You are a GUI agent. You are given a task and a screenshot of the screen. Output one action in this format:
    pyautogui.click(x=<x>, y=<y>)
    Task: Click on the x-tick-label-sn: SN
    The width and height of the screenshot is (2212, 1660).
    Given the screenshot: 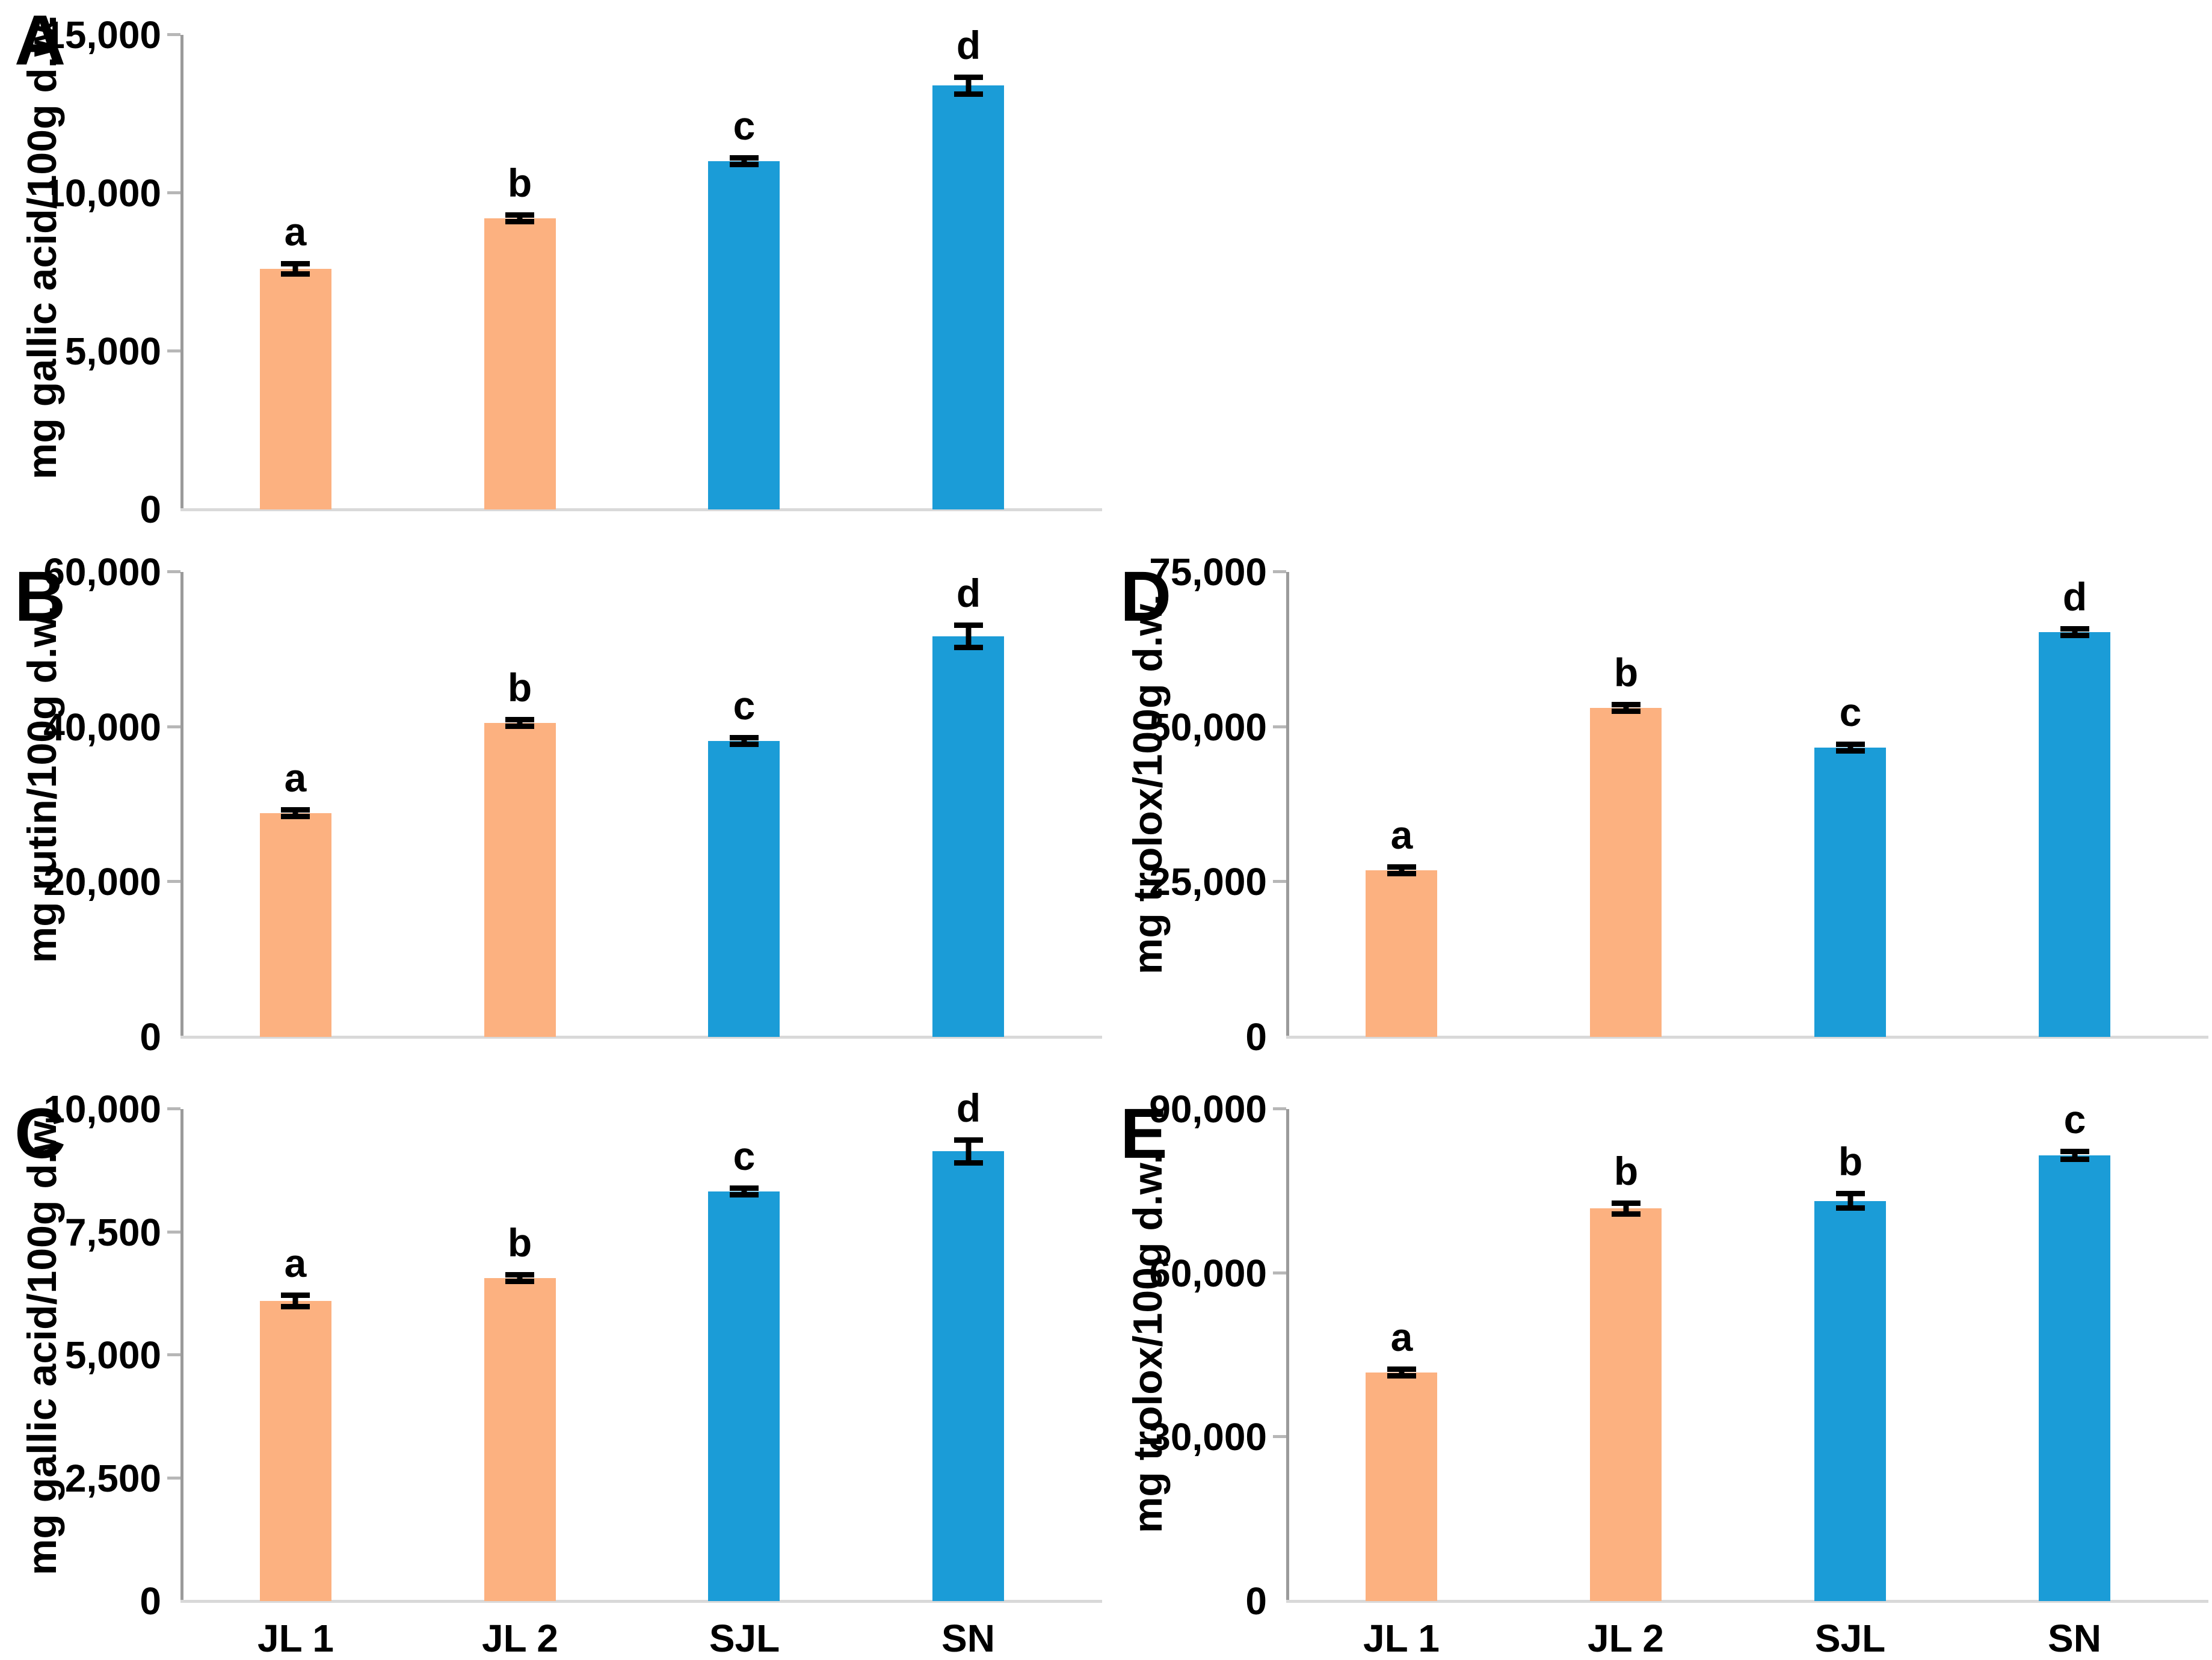 What is the action you would take?
    pyautogui.click(x=968, y=1638)
    